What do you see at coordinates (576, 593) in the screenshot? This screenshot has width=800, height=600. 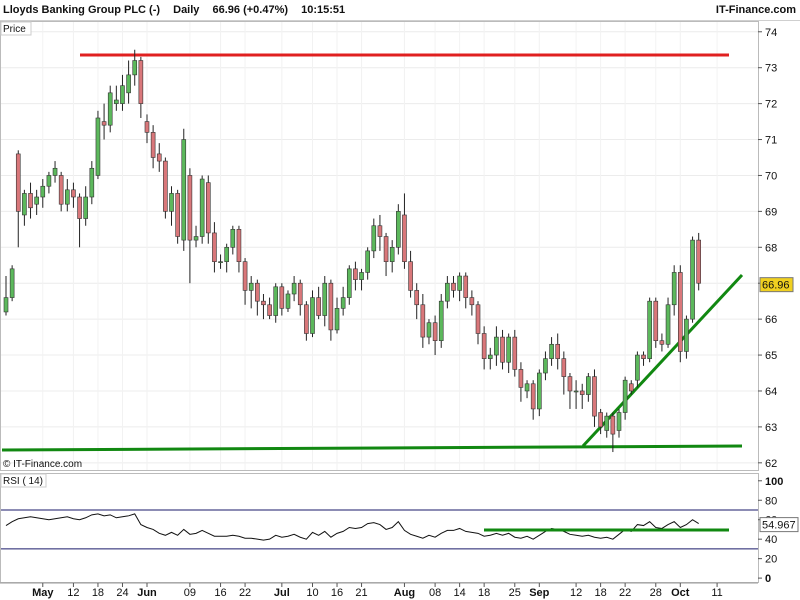 I see `time-tick-label: 12` at bounding box center [576, 593].